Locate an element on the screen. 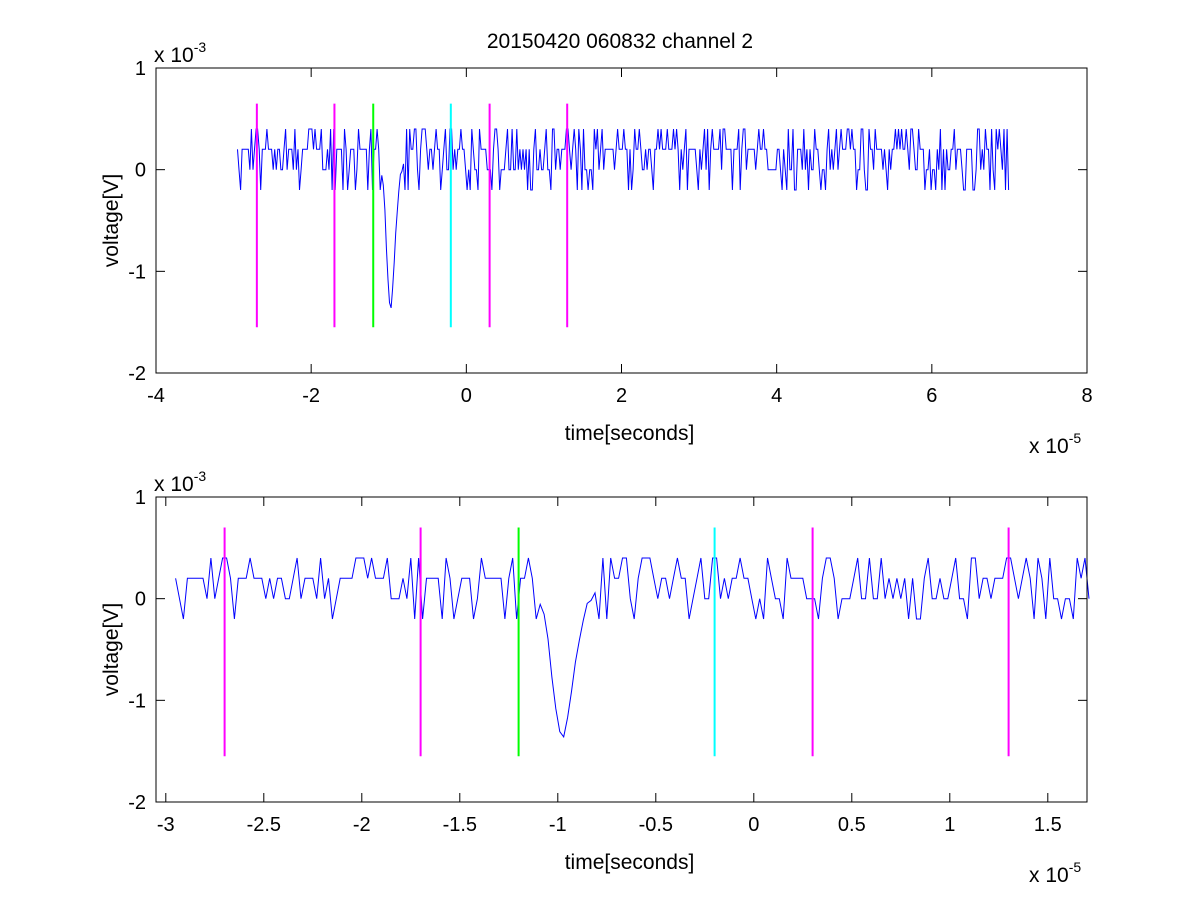  bottom-ytick-label-1: -1 is located at coordinates (137, 701).